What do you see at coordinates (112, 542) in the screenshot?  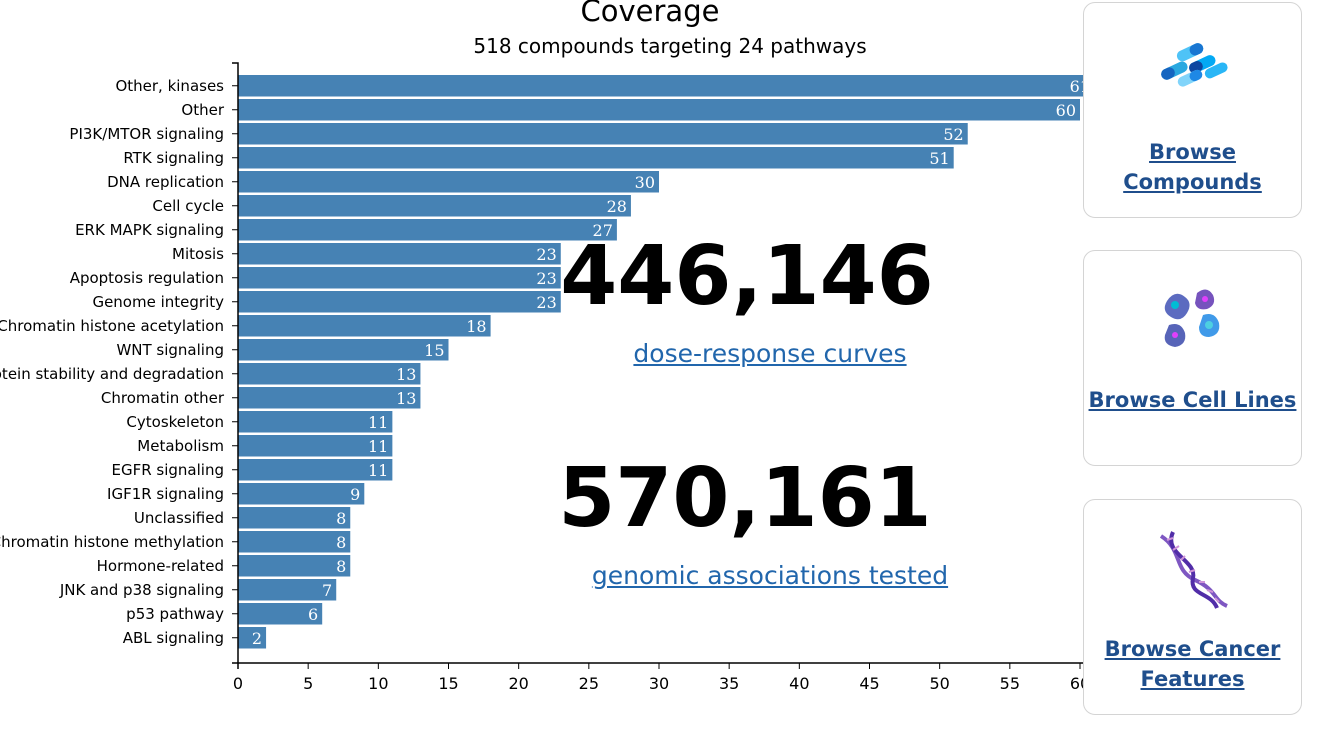 I see `category-label: Chromatin histone methylation` at bounding box center [112, 542].